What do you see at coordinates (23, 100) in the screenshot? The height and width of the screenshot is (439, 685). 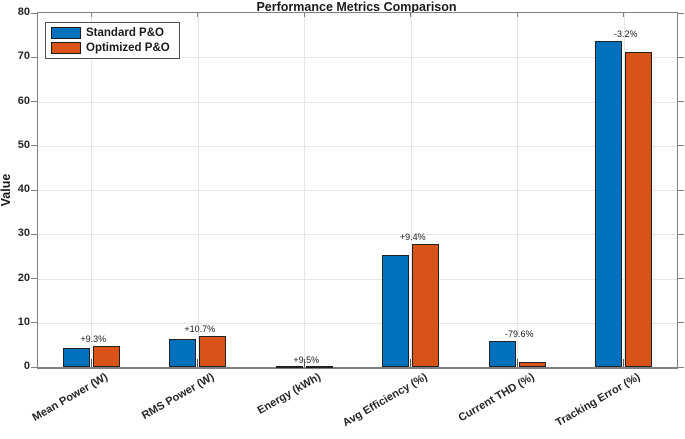 I see `y-tick-label: 60` at bounding box center [23, 100].